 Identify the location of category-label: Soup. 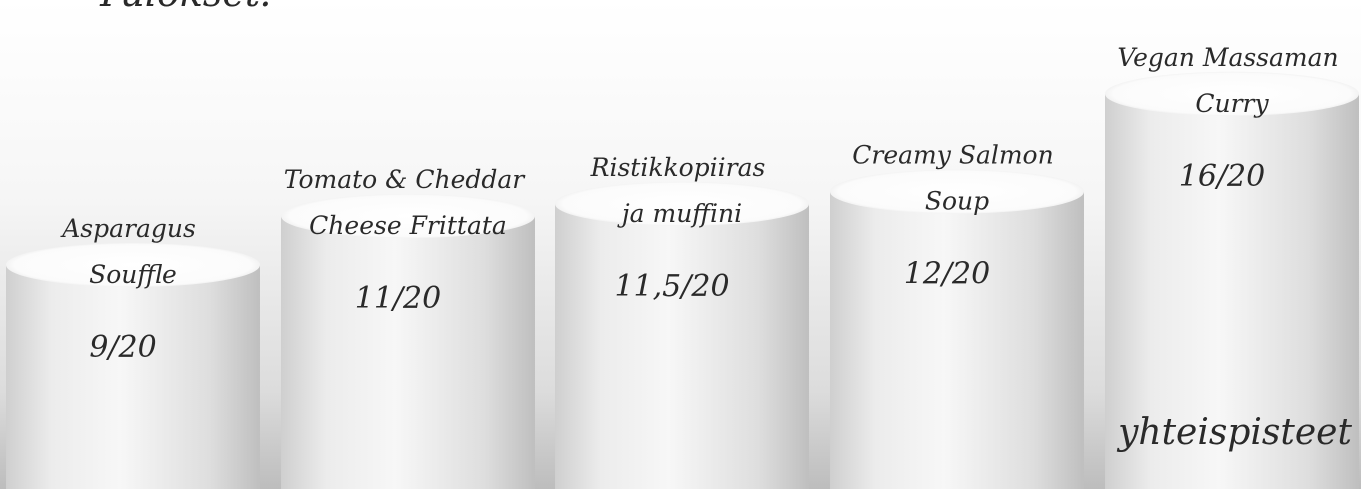
(957, 201).